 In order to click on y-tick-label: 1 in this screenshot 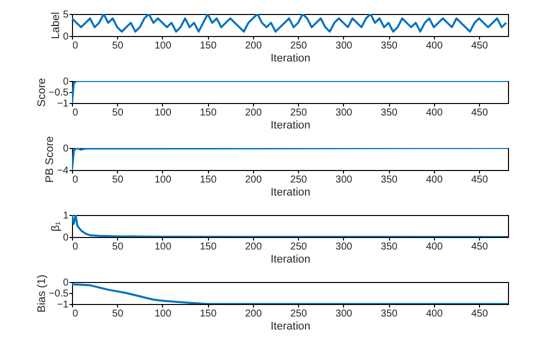, I will do `click(65, 216)`.